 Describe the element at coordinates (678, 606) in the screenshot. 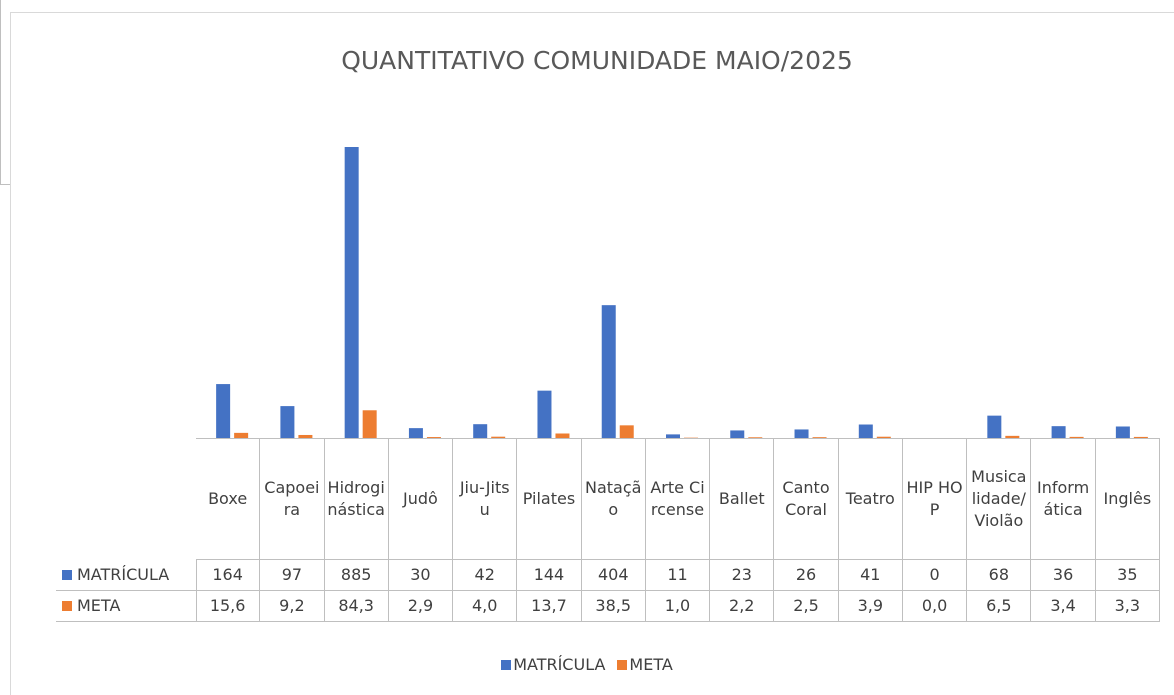

I see `table-value: 1,0` at that location.